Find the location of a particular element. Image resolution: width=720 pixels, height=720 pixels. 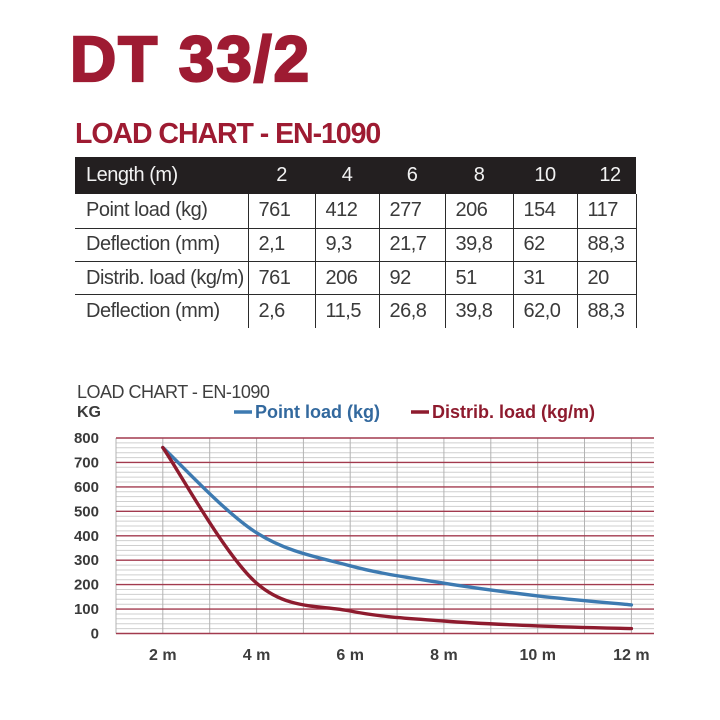

svg-text: Point load (kg) is located at coordinates (317, 412).